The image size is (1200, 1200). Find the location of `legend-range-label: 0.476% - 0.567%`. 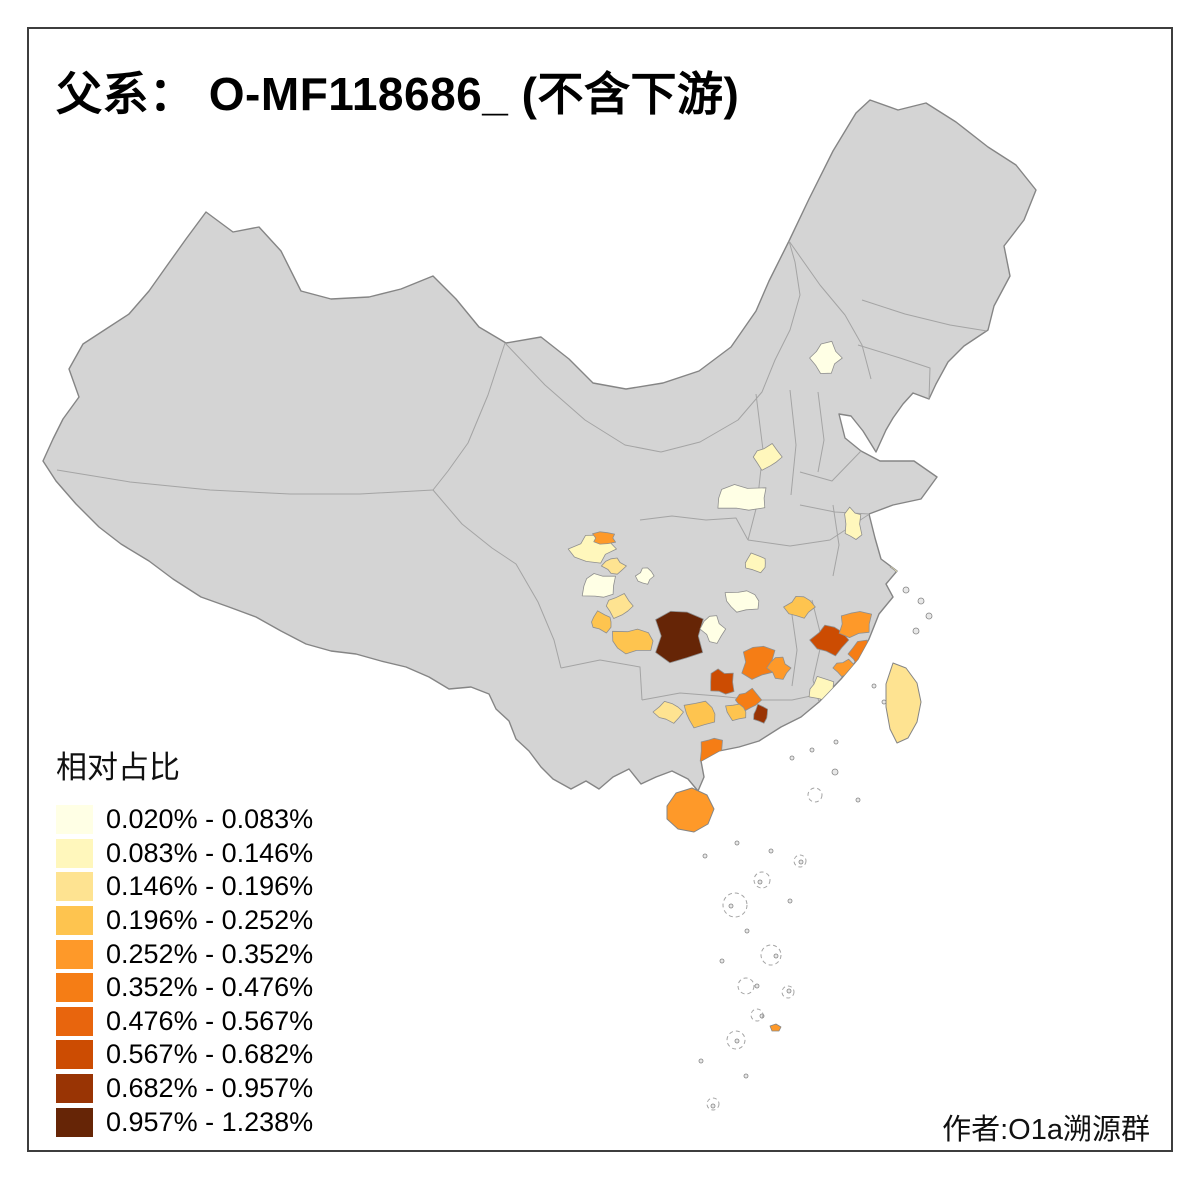

legend-range-label: 0.476% - 0.567% is located at coordinates (210, 1020).